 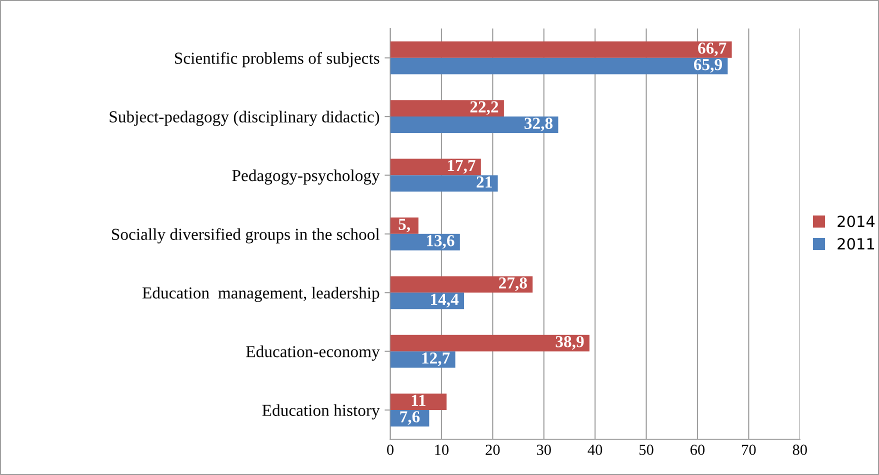 What do you see at coordinates (538, 125) in the screenshot?
I see `data-label: 32,8` at bounding box center [538, 125].